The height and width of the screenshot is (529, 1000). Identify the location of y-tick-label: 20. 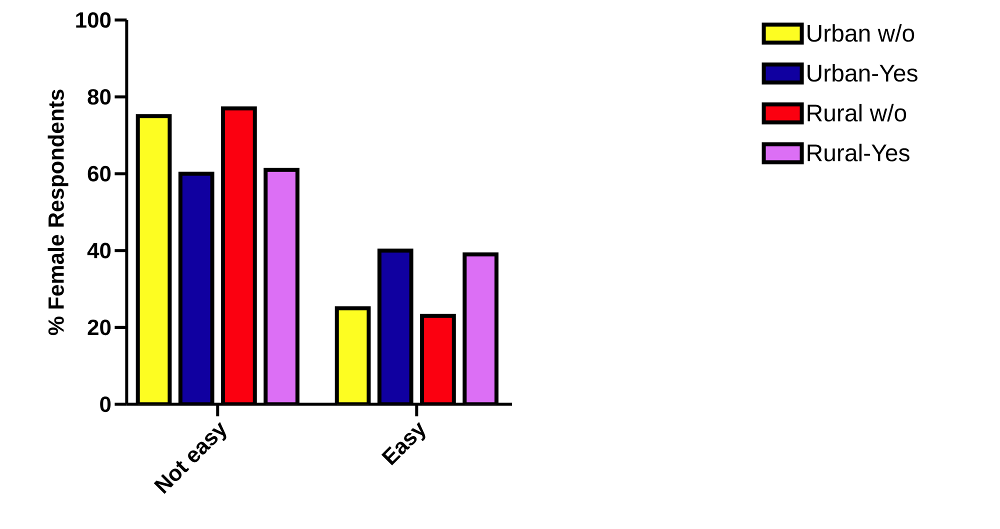
(99, 328).